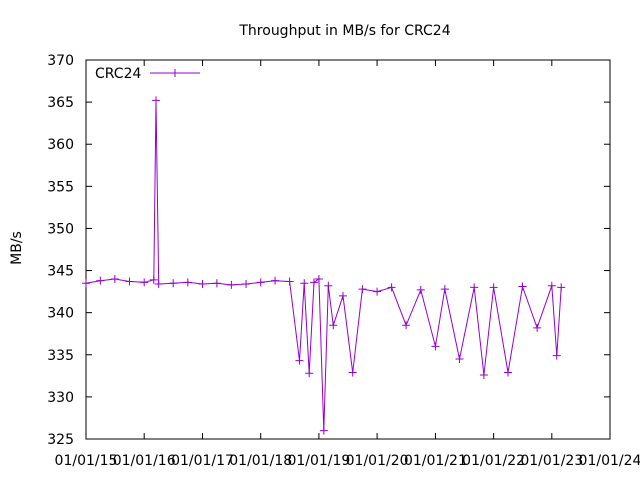 The image size is (640, 480). Describe the element at coordinates (551, 461) in the screenshot. I see `x-tick-label: 01/01/23` at that location.